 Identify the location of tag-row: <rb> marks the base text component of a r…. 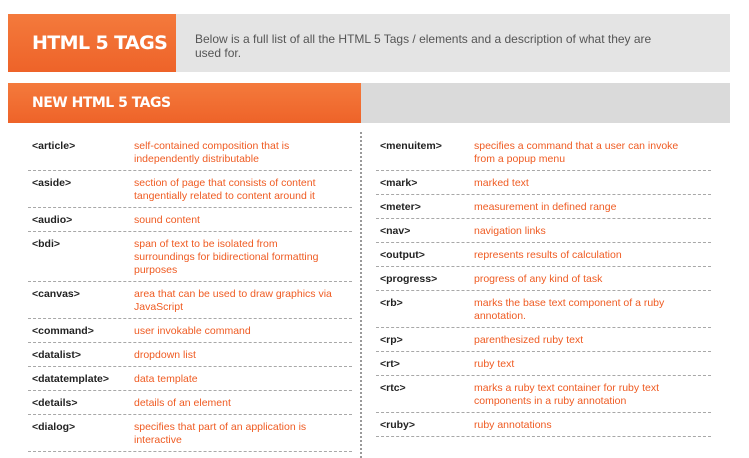
(543, 309).